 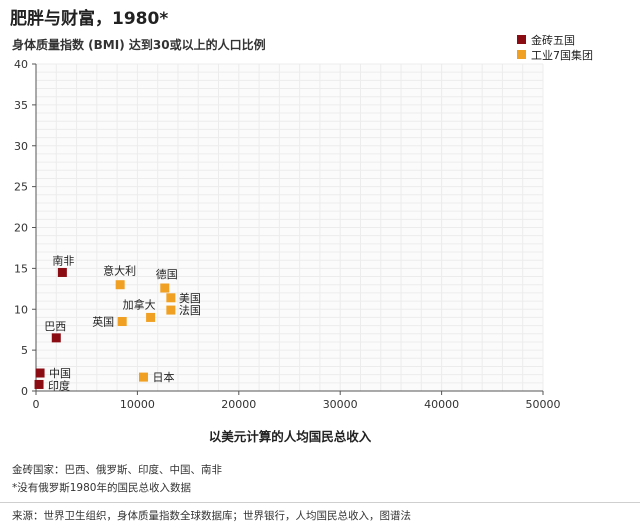 I want to click on data-point-label: 日本, so click(x=163, y=377).